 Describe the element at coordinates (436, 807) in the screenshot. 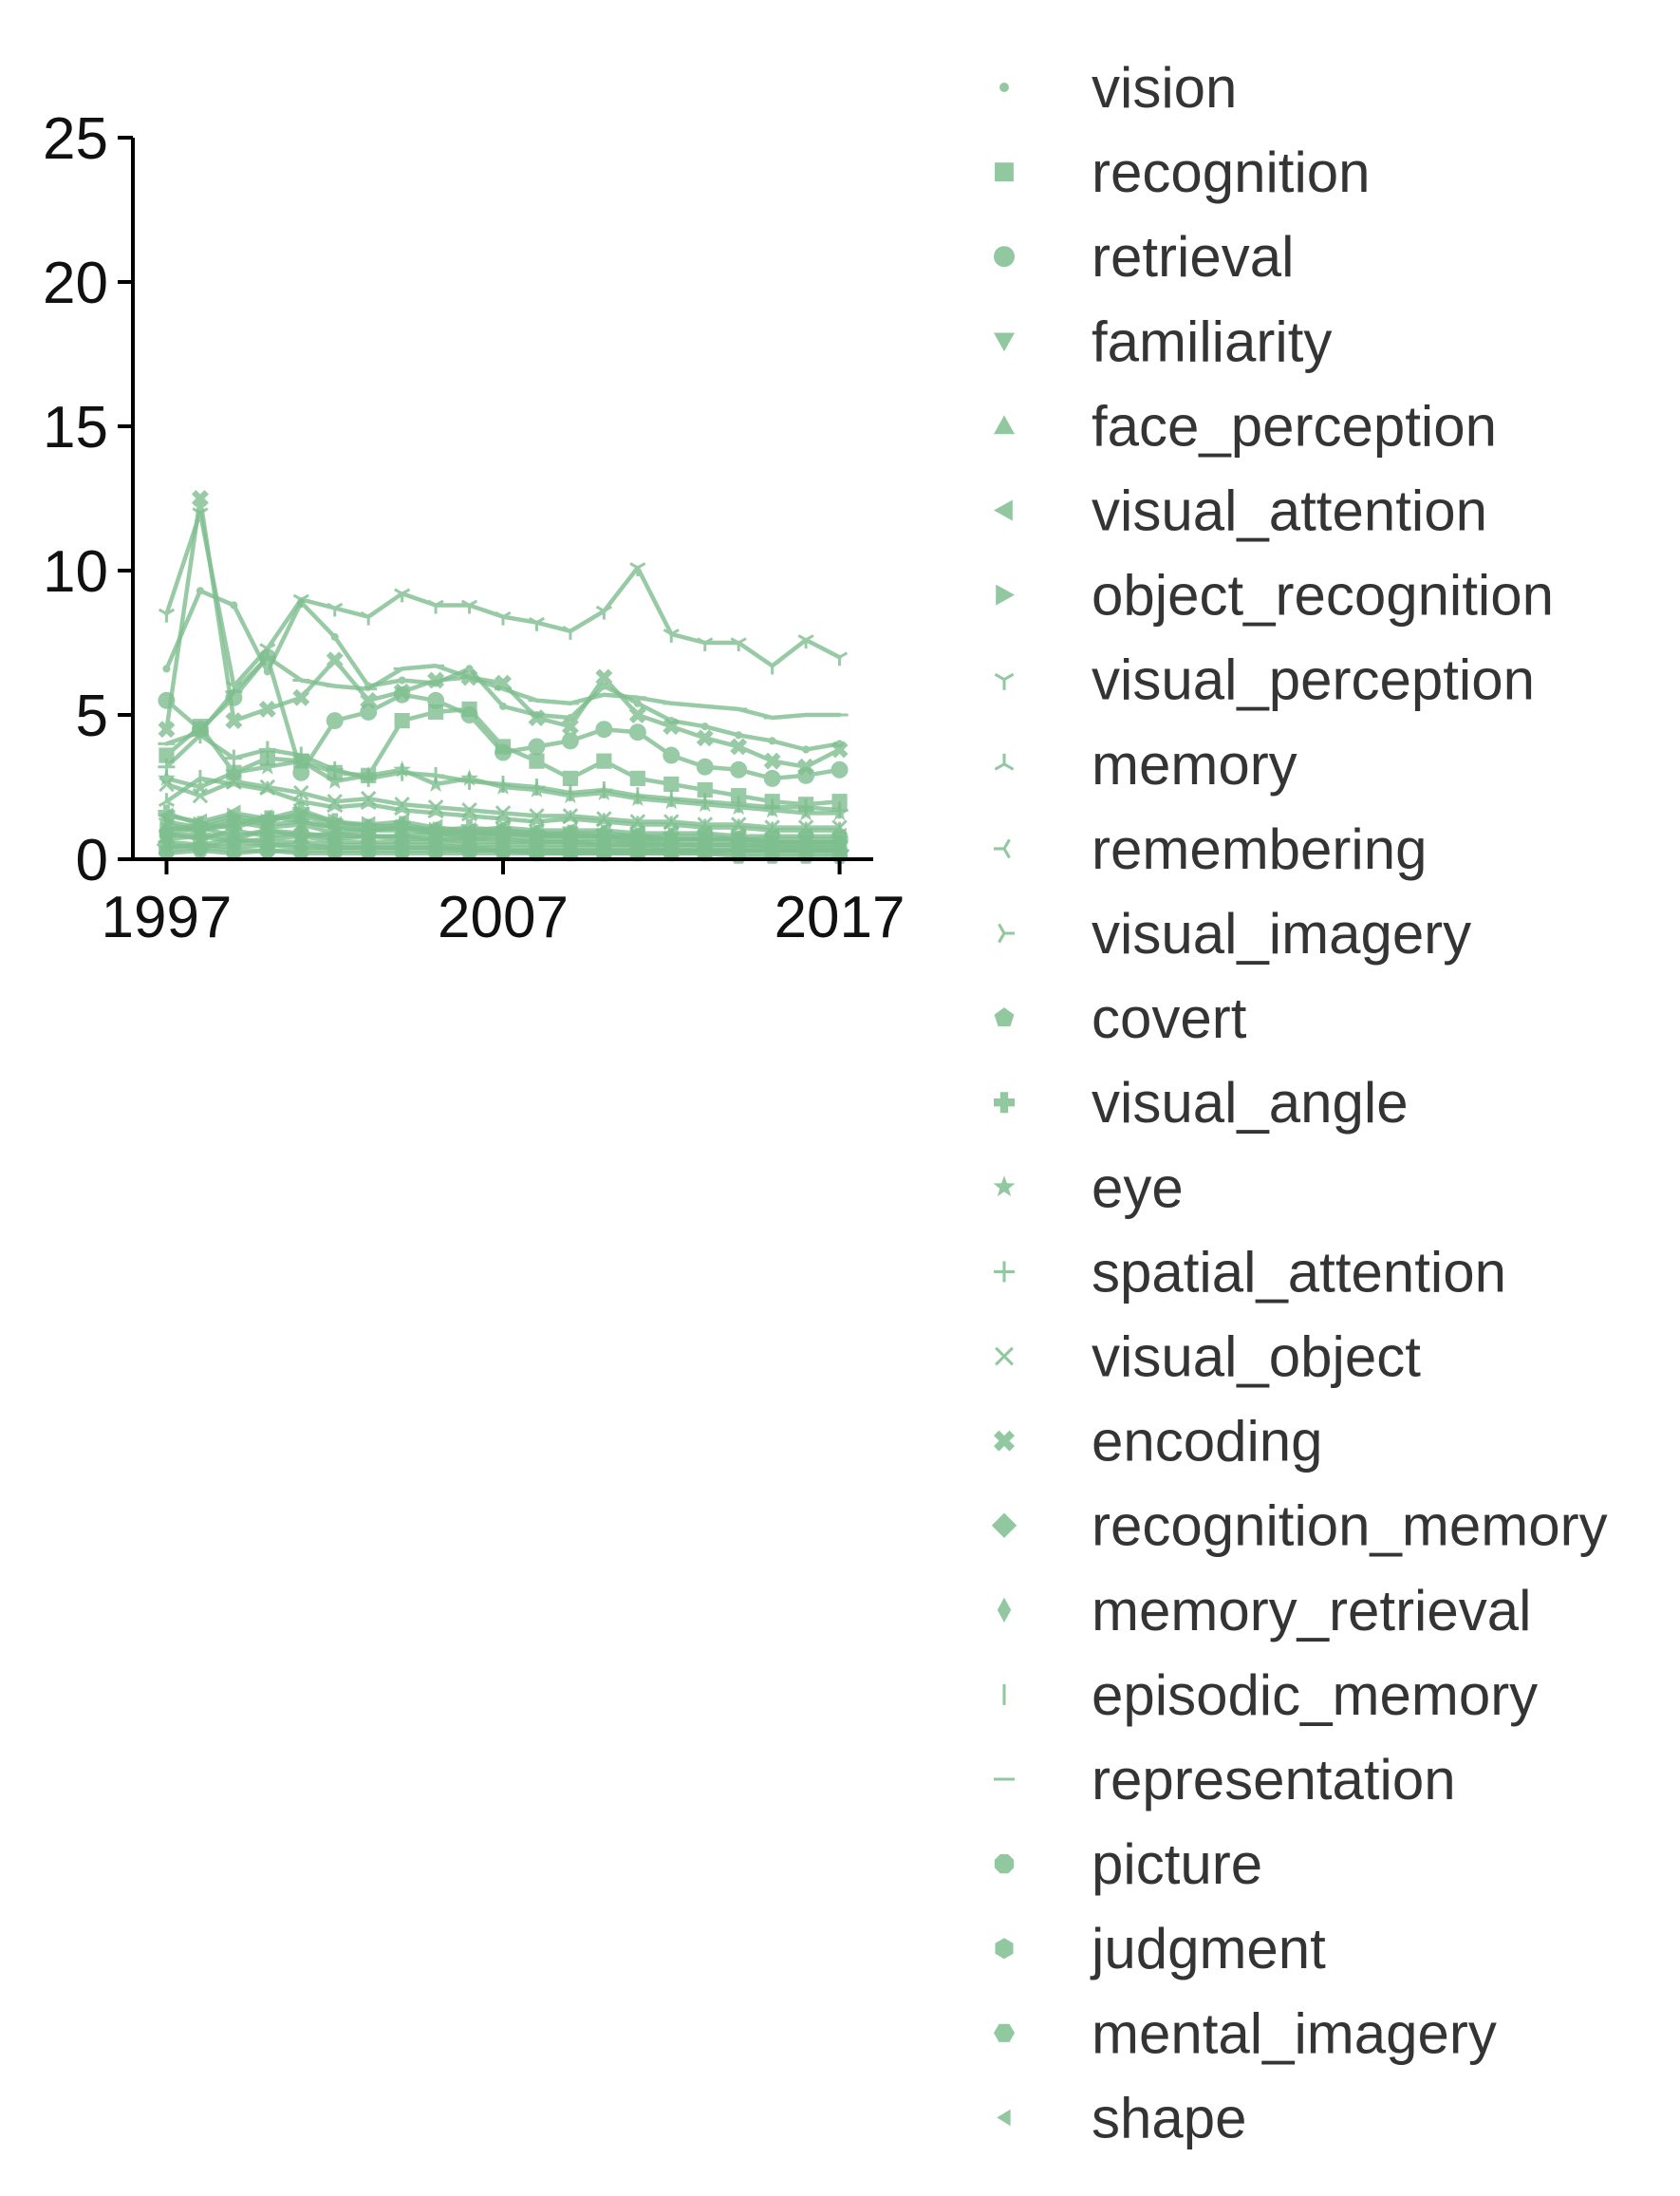

I see `data-point-visual_object-2005` at that location.